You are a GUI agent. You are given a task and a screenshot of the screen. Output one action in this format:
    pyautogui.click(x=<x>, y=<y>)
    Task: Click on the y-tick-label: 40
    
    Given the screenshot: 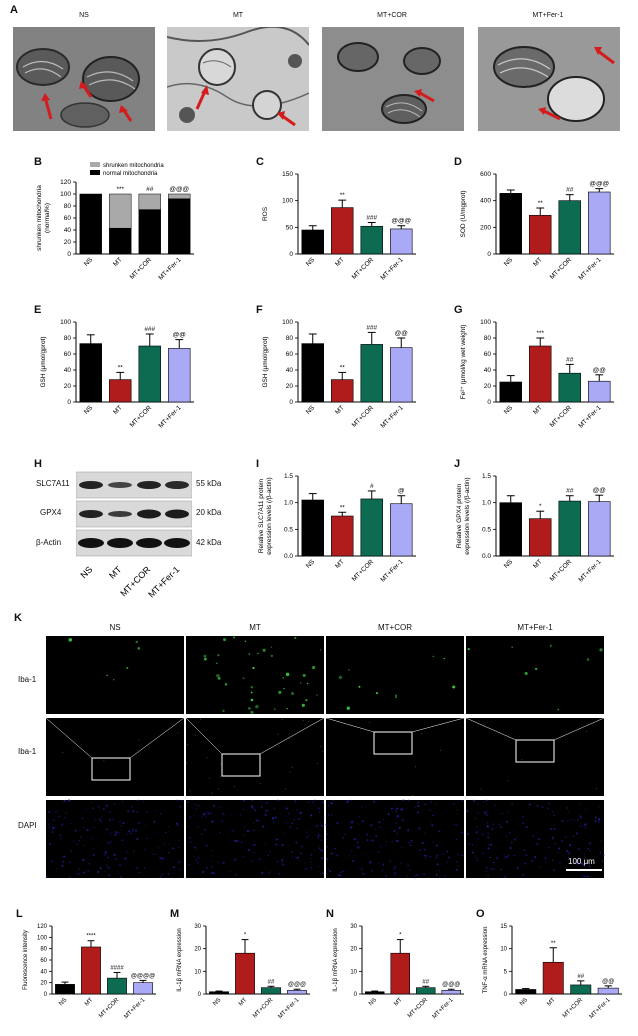 What is the action you would take?
    pyautogui.click(x=68, y=370)
    